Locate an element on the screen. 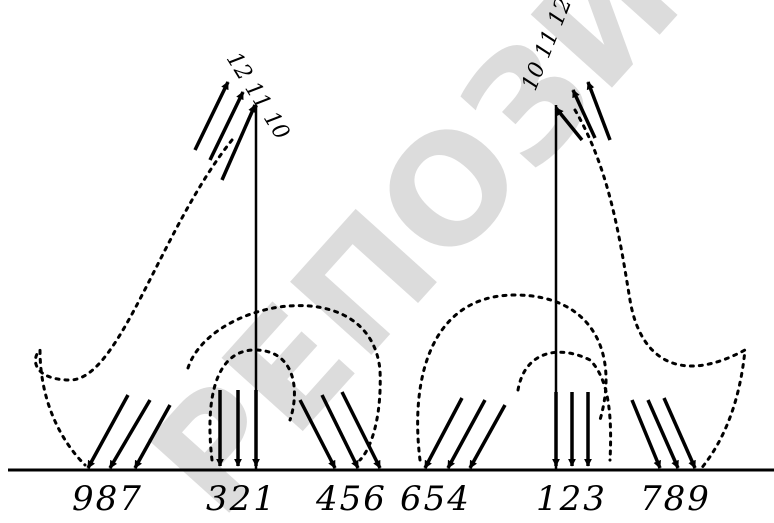 The height and width of the screenshot is (523, 774). bottom-label-5: 123 is located at coordinates (571, 499).